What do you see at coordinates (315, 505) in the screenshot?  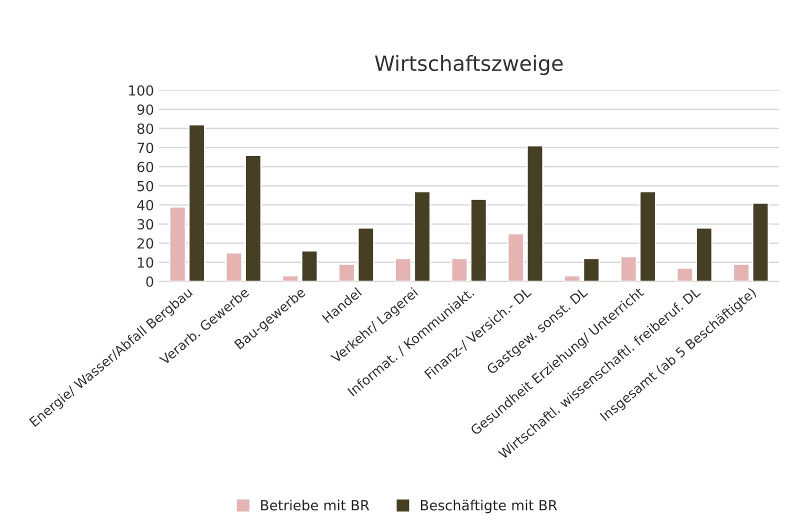 I see `legend-label: Betriebe mit BR` at bounding box center [315, 505].